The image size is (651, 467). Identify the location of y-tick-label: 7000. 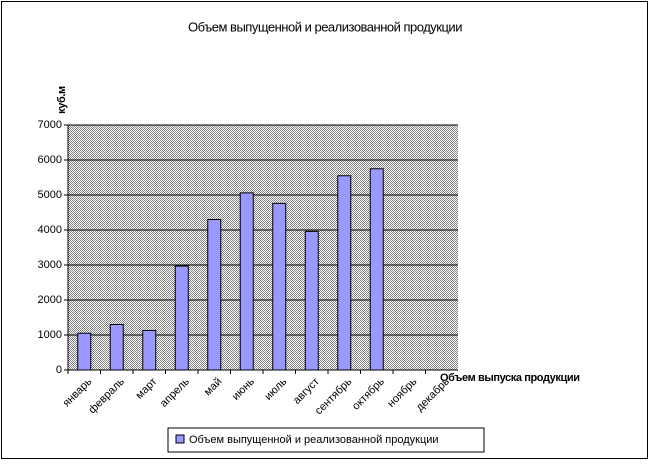
(50, 125).